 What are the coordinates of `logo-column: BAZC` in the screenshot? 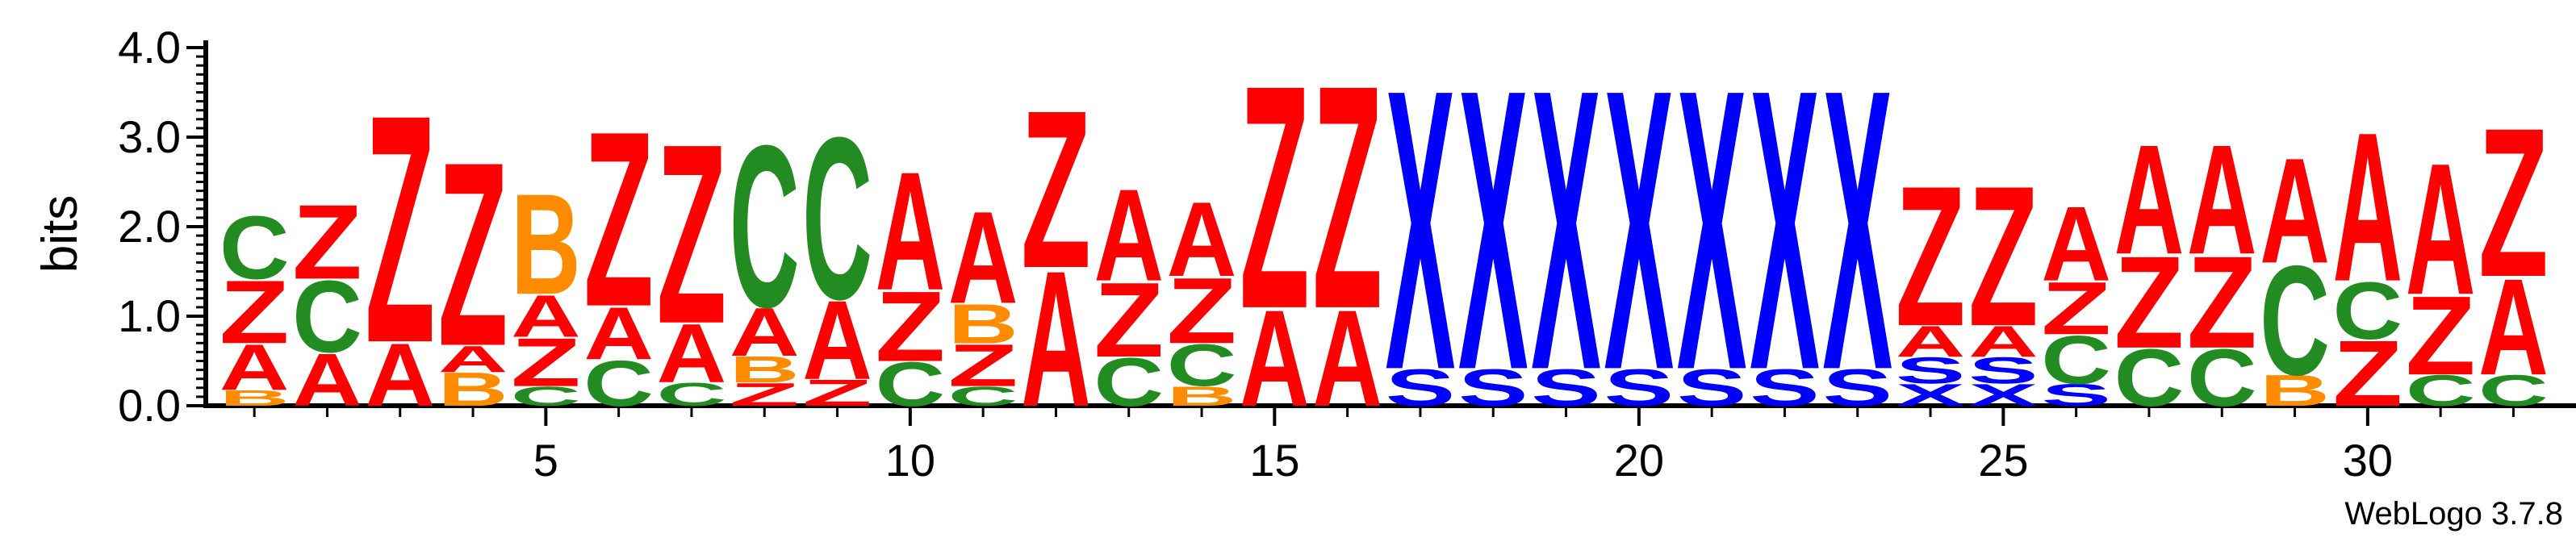 It's located at (255, 304).